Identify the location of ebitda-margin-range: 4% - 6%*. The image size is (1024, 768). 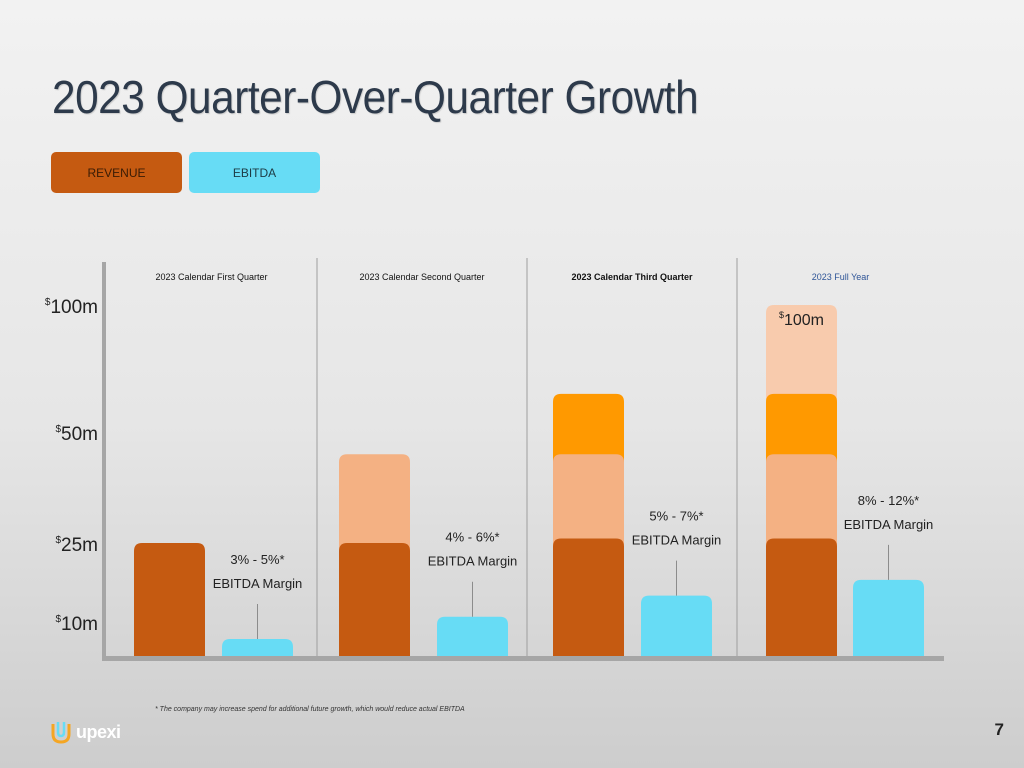
(472, 537).